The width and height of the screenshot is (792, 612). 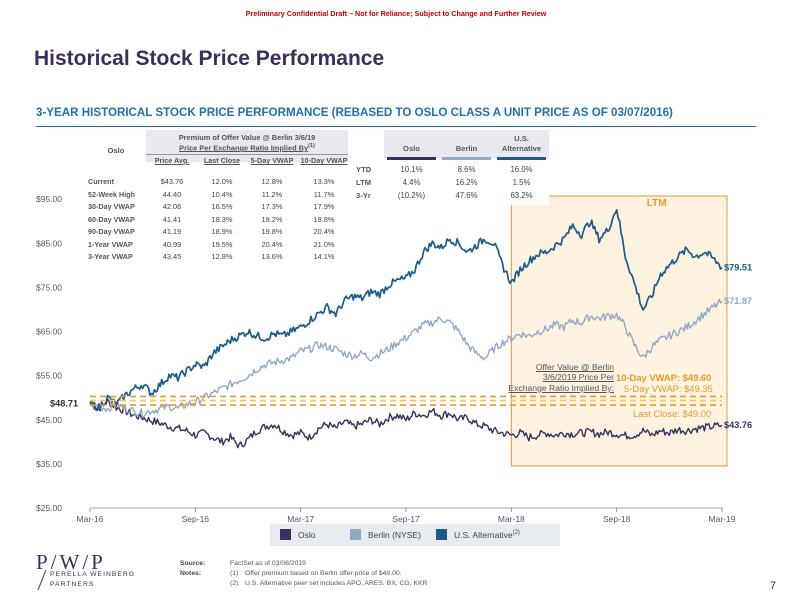 What do you see at coordinates (111, 194) in the screenshot?
I see `premium-row-label: 52-Week High` at bounding box center [111, 194].